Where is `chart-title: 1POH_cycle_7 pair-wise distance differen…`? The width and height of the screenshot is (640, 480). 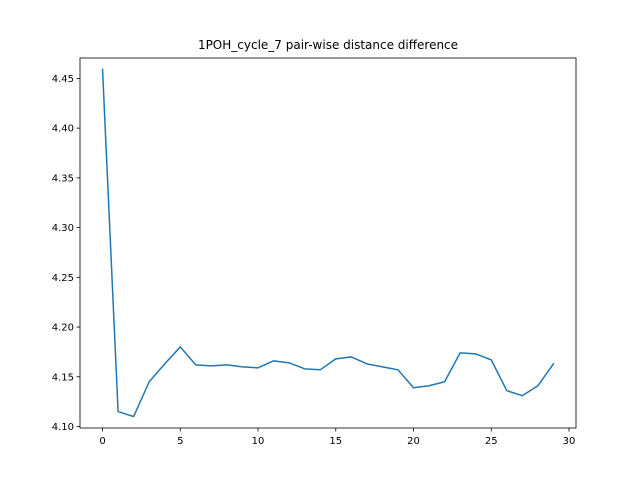 chart-title: 1POH_cycle_7 pair-wise distance differen… is located at coordinates (328, 45).